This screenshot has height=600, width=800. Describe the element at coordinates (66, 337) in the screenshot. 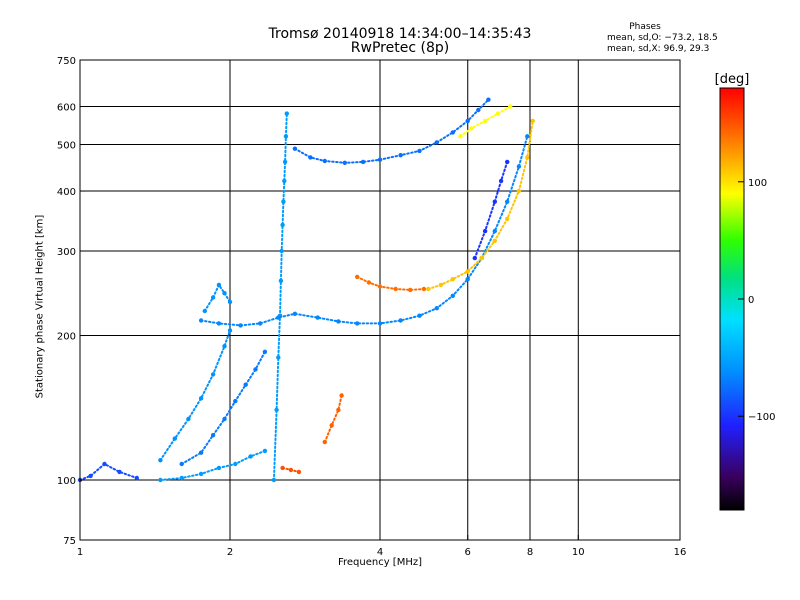

I see `y-tick-label: 200` at that location.